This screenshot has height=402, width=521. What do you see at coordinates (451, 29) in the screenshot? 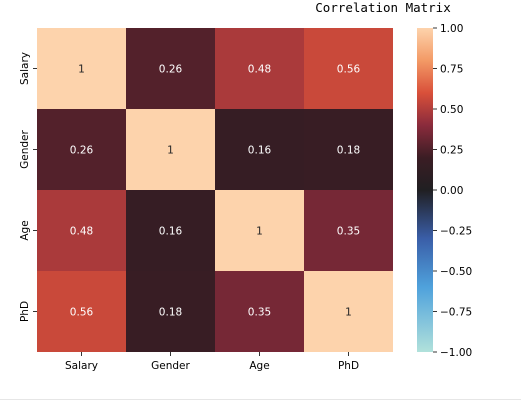
I see `colorbar-tick-label: 1.00` at bounding box center [451, 29].